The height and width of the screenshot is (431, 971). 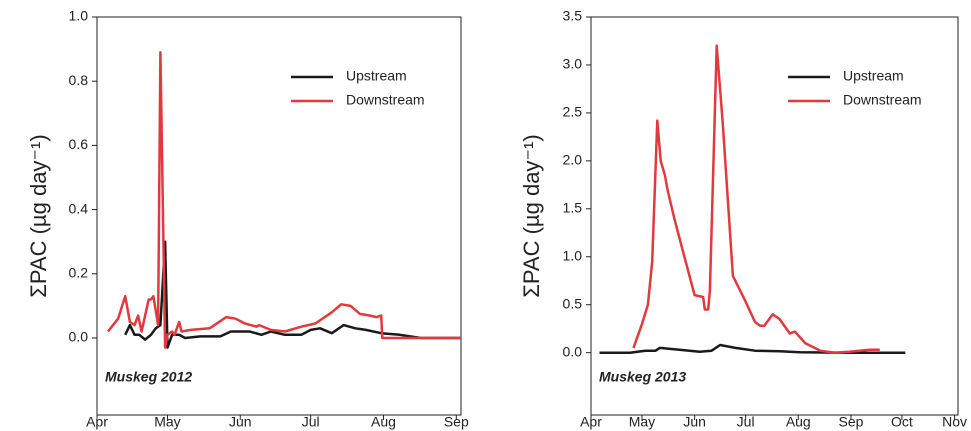 What do you see at coordinates (573, 160) in the screenshot?
I see `y-tick-label: 2.0` at bounding box center [573, 160].